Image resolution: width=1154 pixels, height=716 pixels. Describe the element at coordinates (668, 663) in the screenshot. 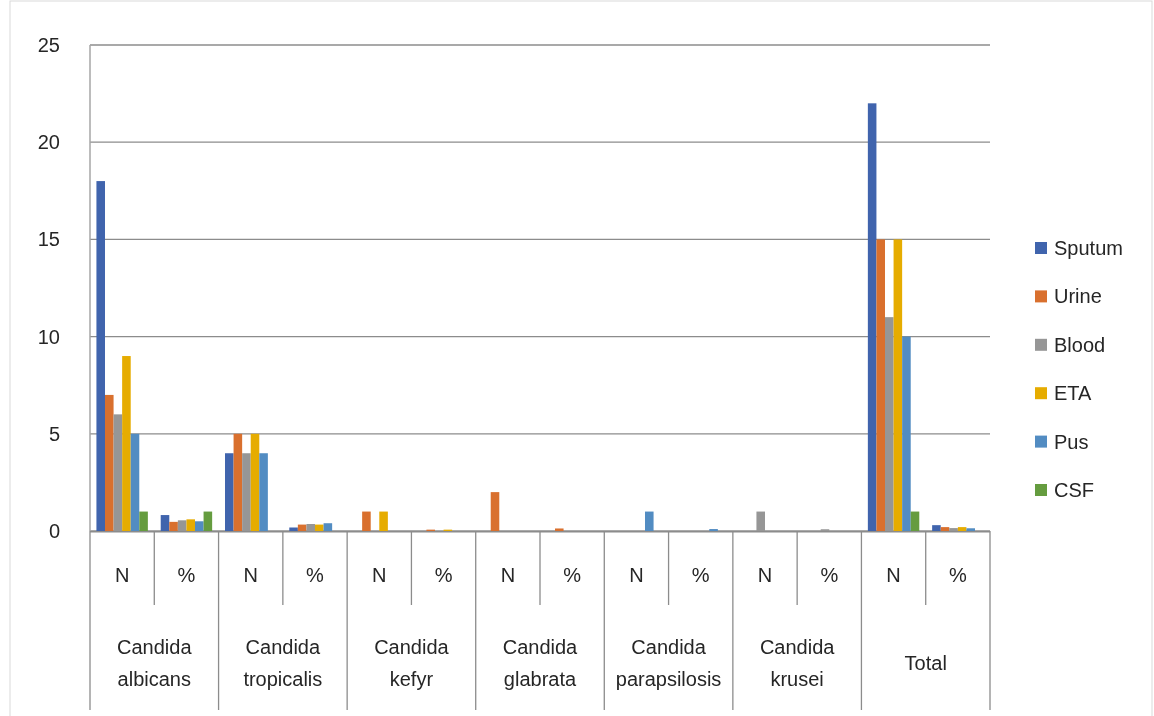

I see `text: Candida parapsilosis` at that location.